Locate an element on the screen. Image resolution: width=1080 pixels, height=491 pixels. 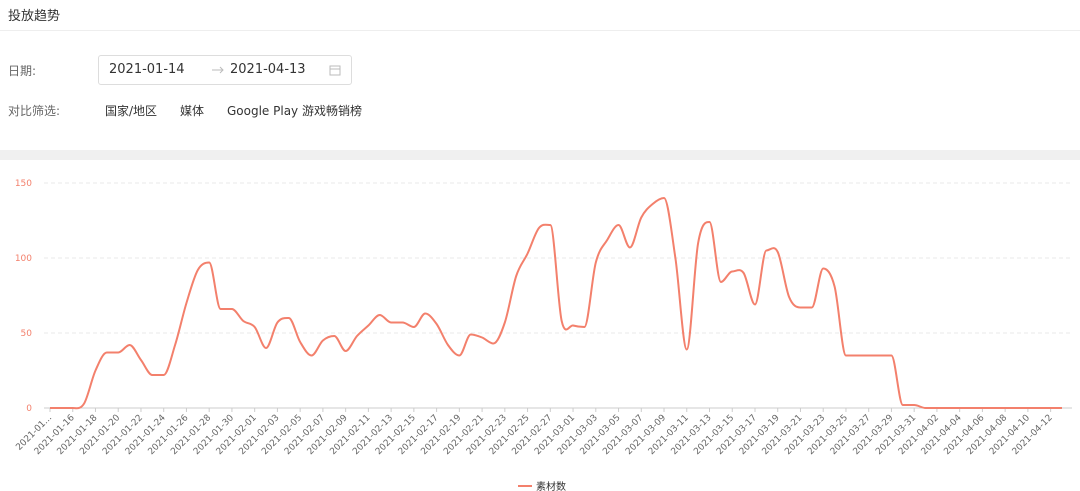
section-gap is located at coordinates (540, 155).